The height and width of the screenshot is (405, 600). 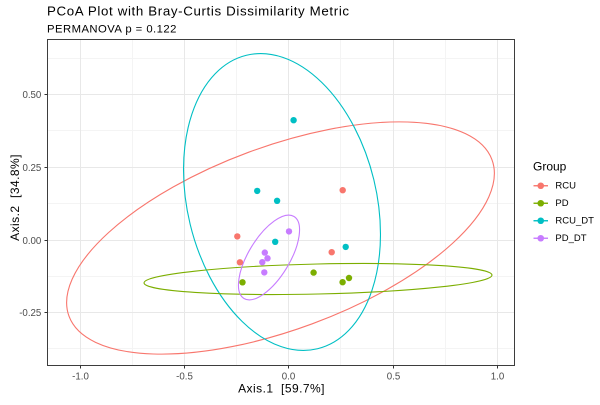 I want to click on svg-text: -1.0, so click(x=80, y=377).